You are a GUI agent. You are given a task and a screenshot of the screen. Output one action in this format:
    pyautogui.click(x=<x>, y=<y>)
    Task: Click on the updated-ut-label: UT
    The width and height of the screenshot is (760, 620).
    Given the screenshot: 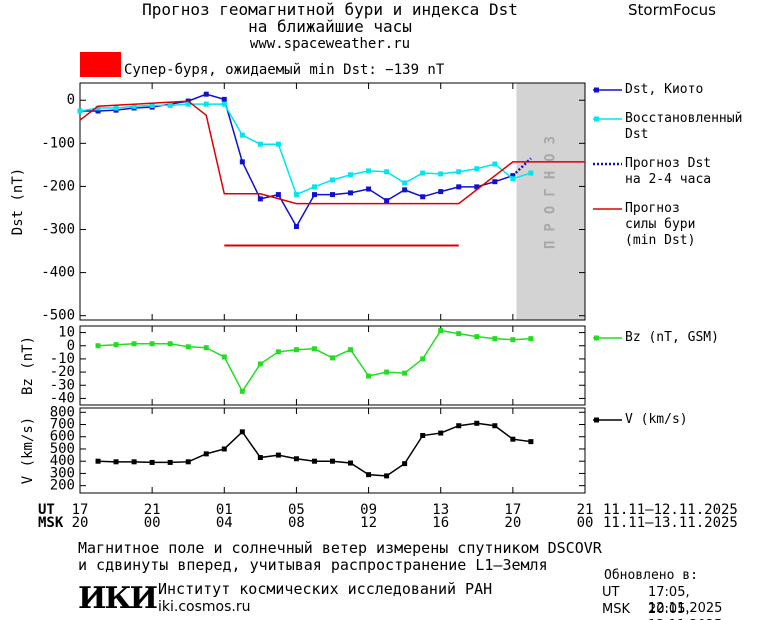 What is the action you would take?
    pyautogui.click(x=611, y=592)
    